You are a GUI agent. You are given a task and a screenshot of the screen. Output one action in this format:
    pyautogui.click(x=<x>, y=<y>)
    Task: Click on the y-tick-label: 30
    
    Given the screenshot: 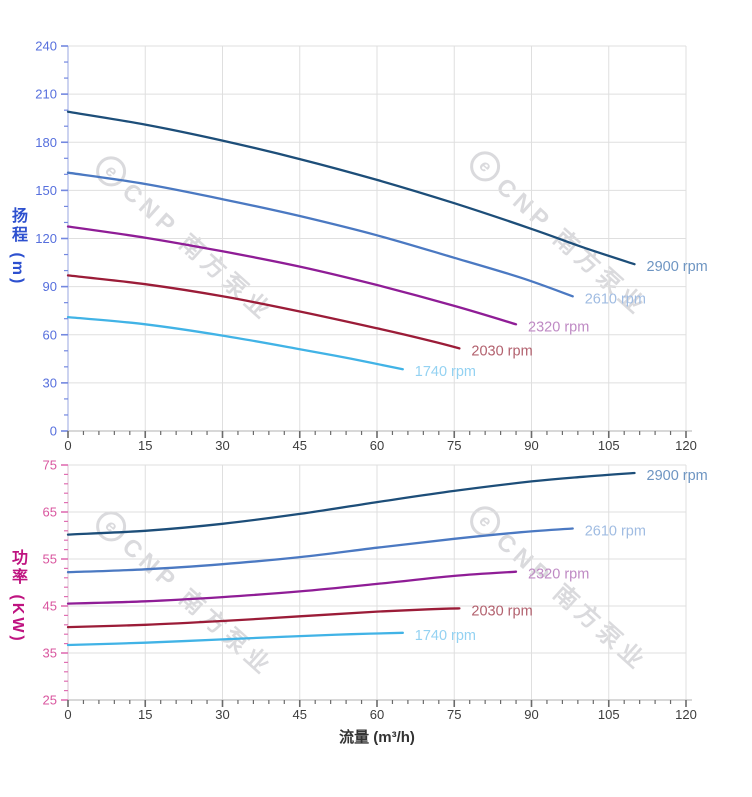 What is the action you would take?
    pyautogui.click(x=50, y=382)
    